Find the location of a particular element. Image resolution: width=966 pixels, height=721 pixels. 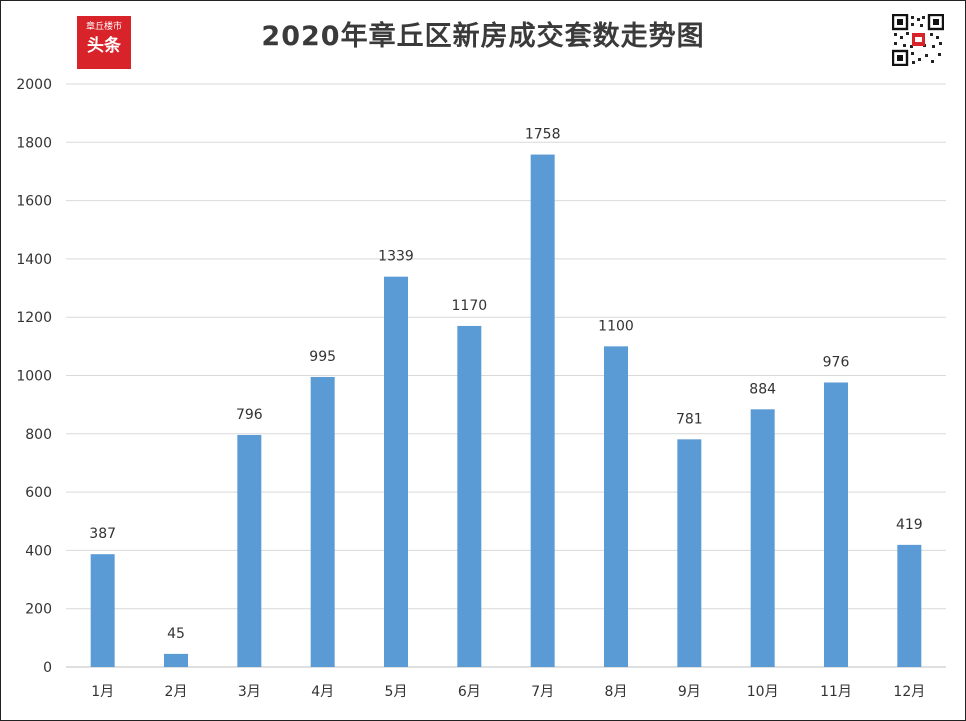

y-tick-label: 200 is located at coordinates (38, 610).